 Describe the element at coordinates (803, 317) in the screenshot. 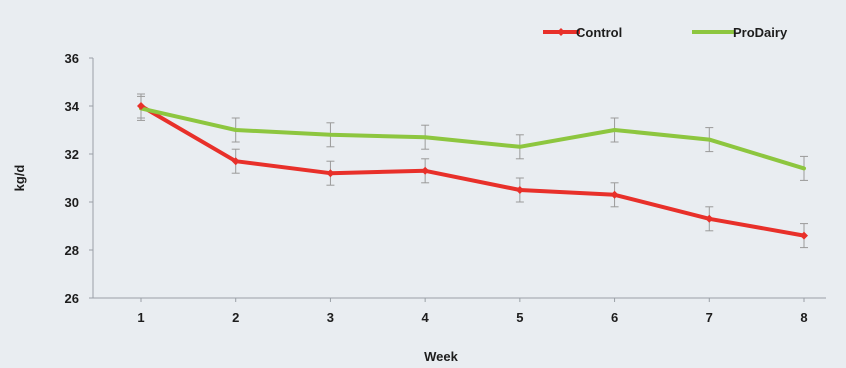

I see `x-tick-label: 8` at that location.